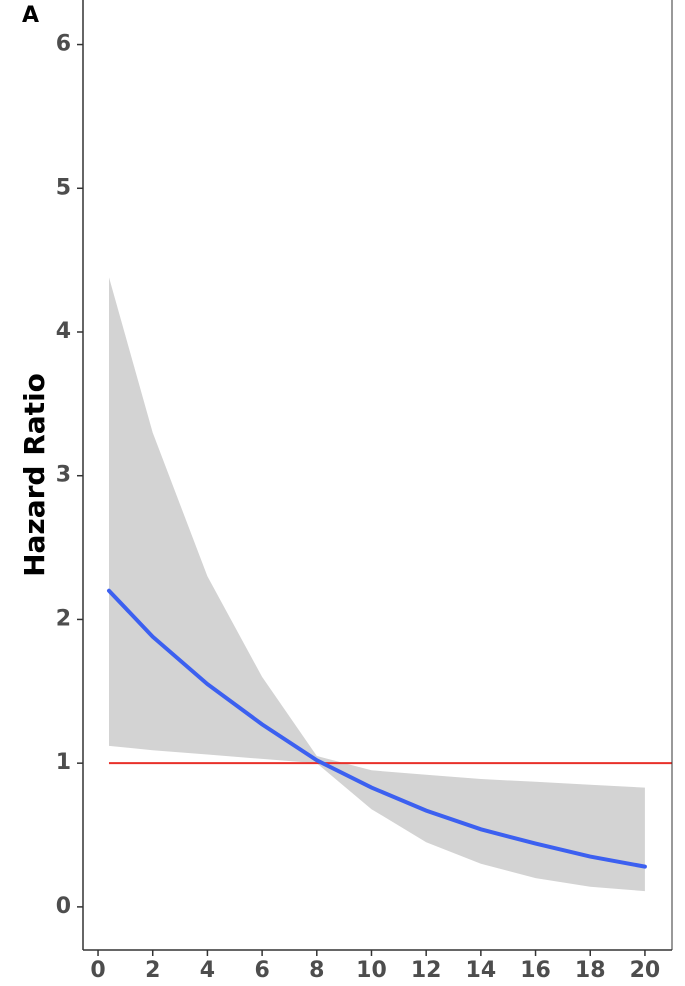 The image size is (685, 986). I want to click on y-tick-label: 4, so click(63, 331).